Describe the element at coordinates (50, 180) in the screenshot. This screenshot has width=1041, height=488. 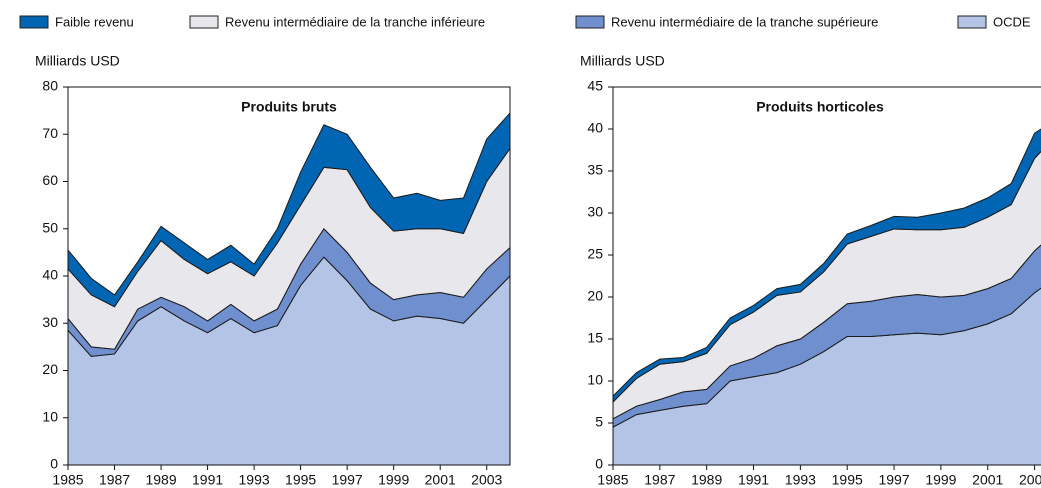
I see `y-tick-label: 60` at that location.